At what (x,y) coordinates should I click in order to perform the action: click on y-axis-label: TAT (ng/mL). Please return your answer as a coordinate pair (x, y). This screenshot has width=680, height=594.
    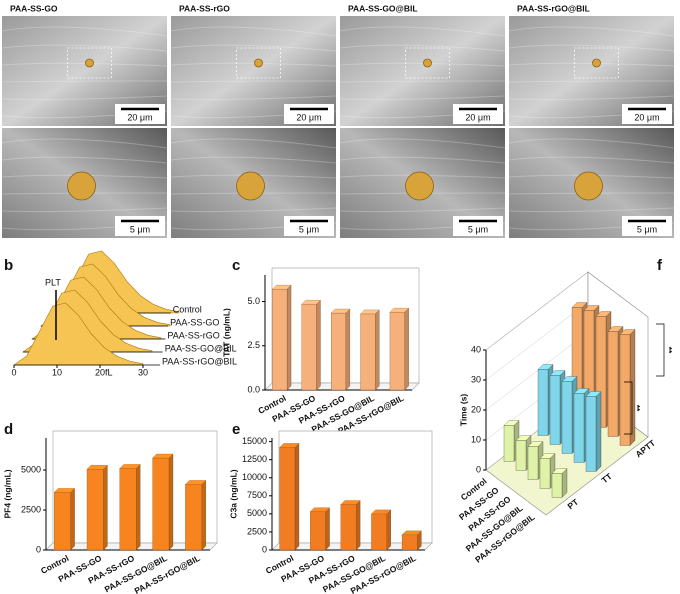
    Looking at the image, I should click on (226, 332).